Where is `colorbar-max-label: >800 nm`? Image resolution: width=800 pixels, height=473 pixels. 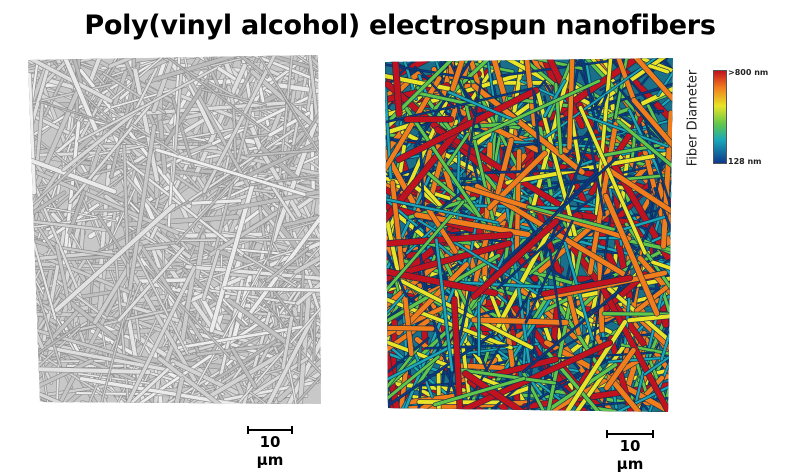 colorbar-max-label: >800 nm is located at coordinates (748, 72).